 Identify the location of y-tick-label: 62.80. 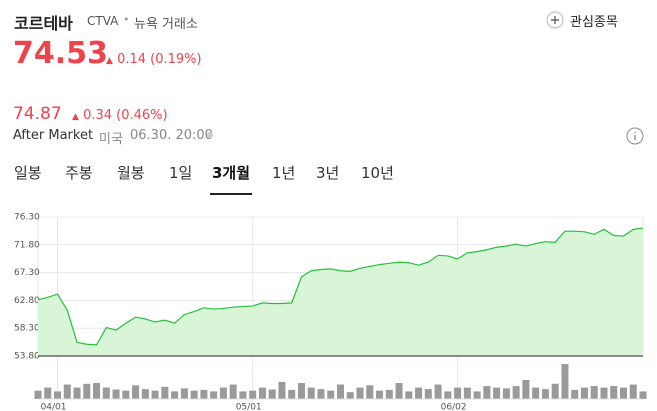
(27, 301).